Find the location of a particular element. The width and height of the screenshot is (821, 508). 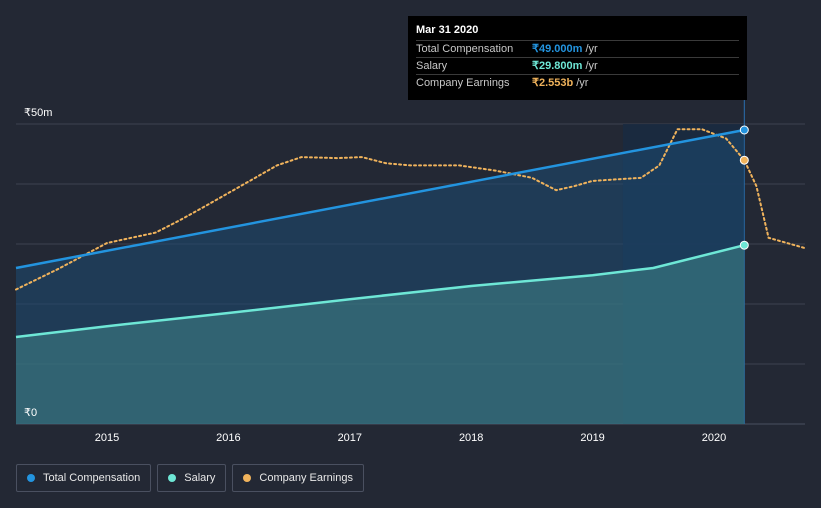

y-axis-top-label: ₹50m is located at coordinates (38, 113).